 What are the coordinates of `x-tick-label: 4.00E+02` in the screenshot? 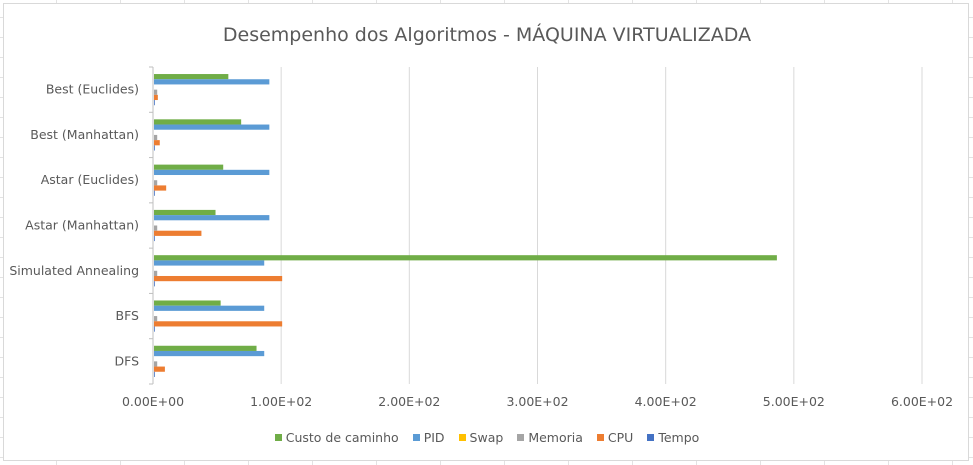 It's located at (666, 401).